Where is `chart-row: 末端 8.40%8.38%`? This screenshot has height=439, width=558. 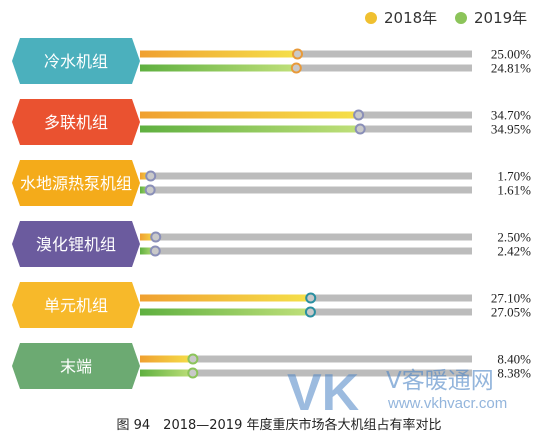
chart-row: 末端 8.40%8.38% is located at coordinates (271, 366).